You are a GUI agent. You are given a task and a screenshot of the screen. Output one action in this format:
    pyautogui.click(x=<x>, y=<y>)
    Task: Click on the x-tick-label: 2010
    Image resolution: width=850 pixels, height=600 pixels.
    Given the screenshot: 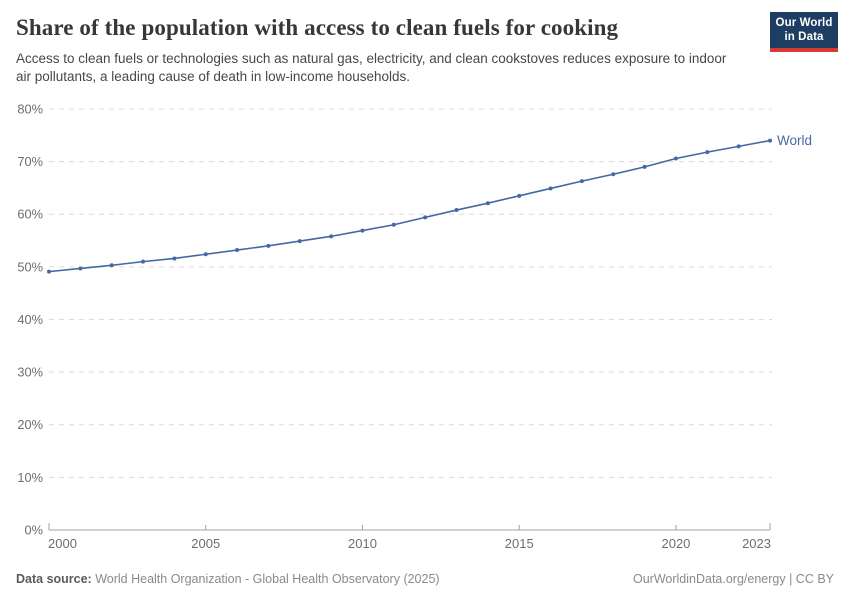 What is the action you would take?
    pyautogui.click(x=362, y=543)
    